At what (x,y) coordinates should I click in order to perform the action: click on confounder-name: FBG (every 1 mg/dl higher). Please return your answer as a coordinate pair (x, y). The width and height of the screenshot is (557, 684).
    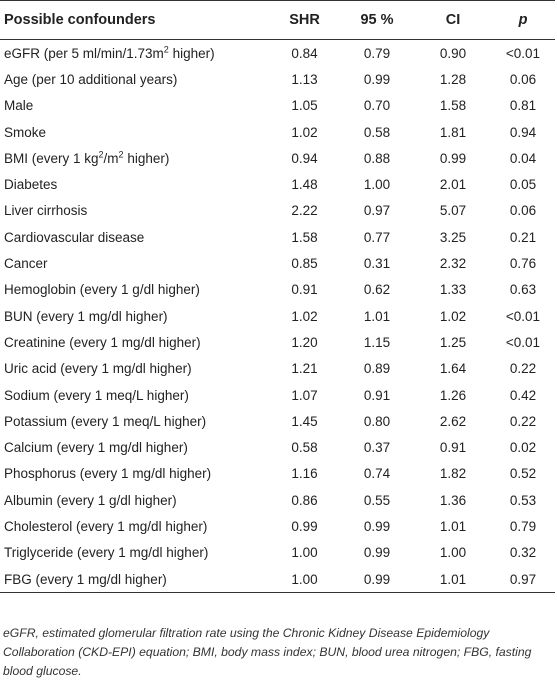
    Looking at the image, I should click on (135, 579).